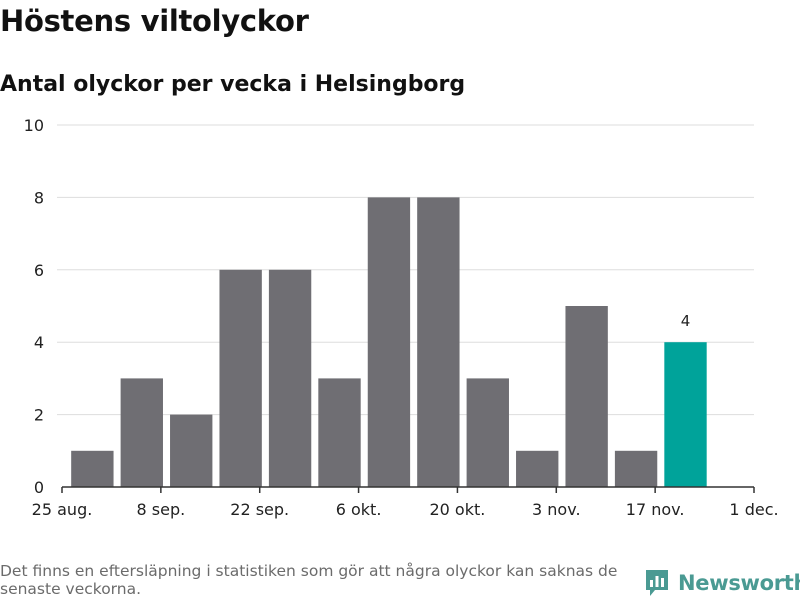 The height and width of the screenshot is (600, 800). I want to click on chart-subtitle: Antal olyckor per vecka i Helsingborg, so click(233, 84).